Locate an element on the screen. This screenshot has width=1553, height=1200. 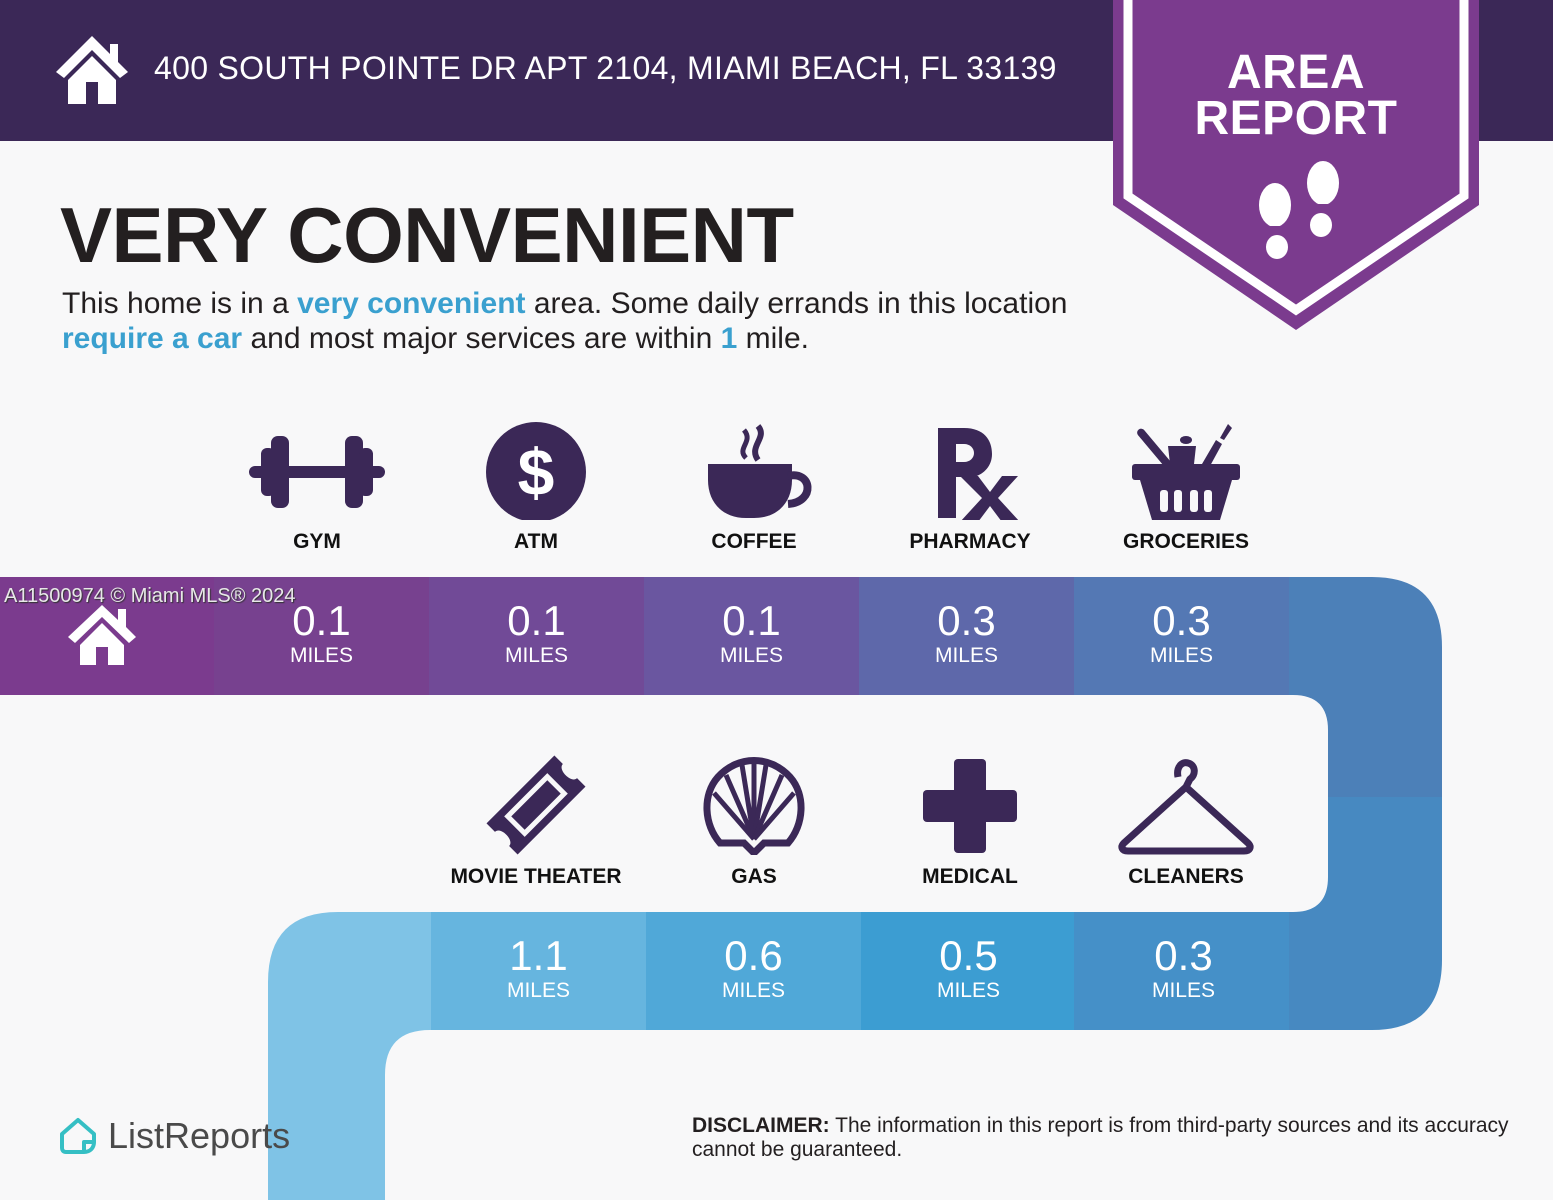
distance-groceries: 0.3 MILES is located at coordinates (1181, 632).